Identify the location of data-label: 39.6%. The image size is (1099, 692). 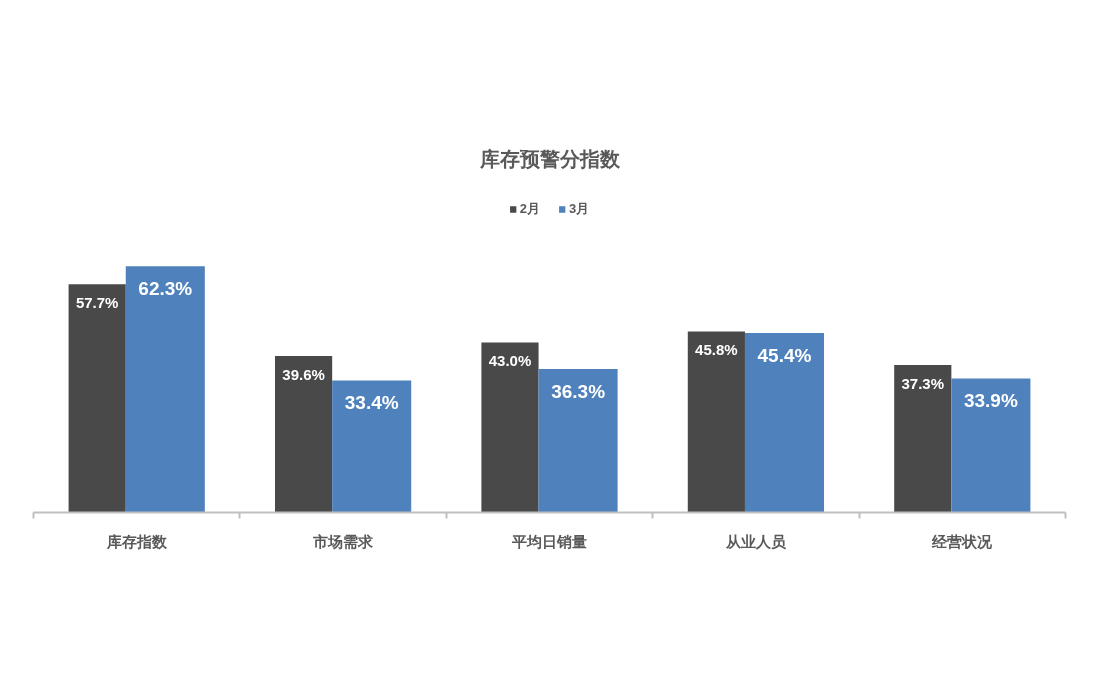
(303, 374).